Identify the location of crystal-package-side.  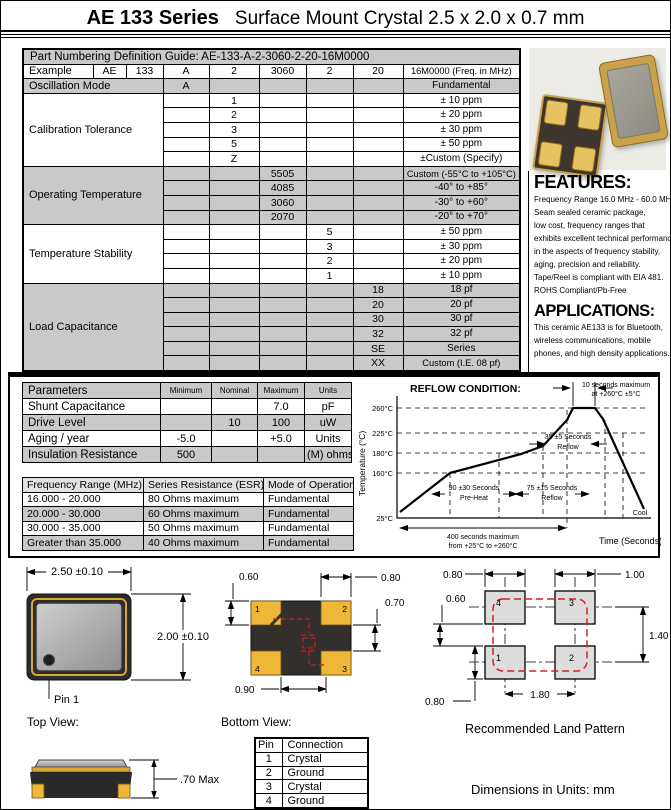
(81, 779).